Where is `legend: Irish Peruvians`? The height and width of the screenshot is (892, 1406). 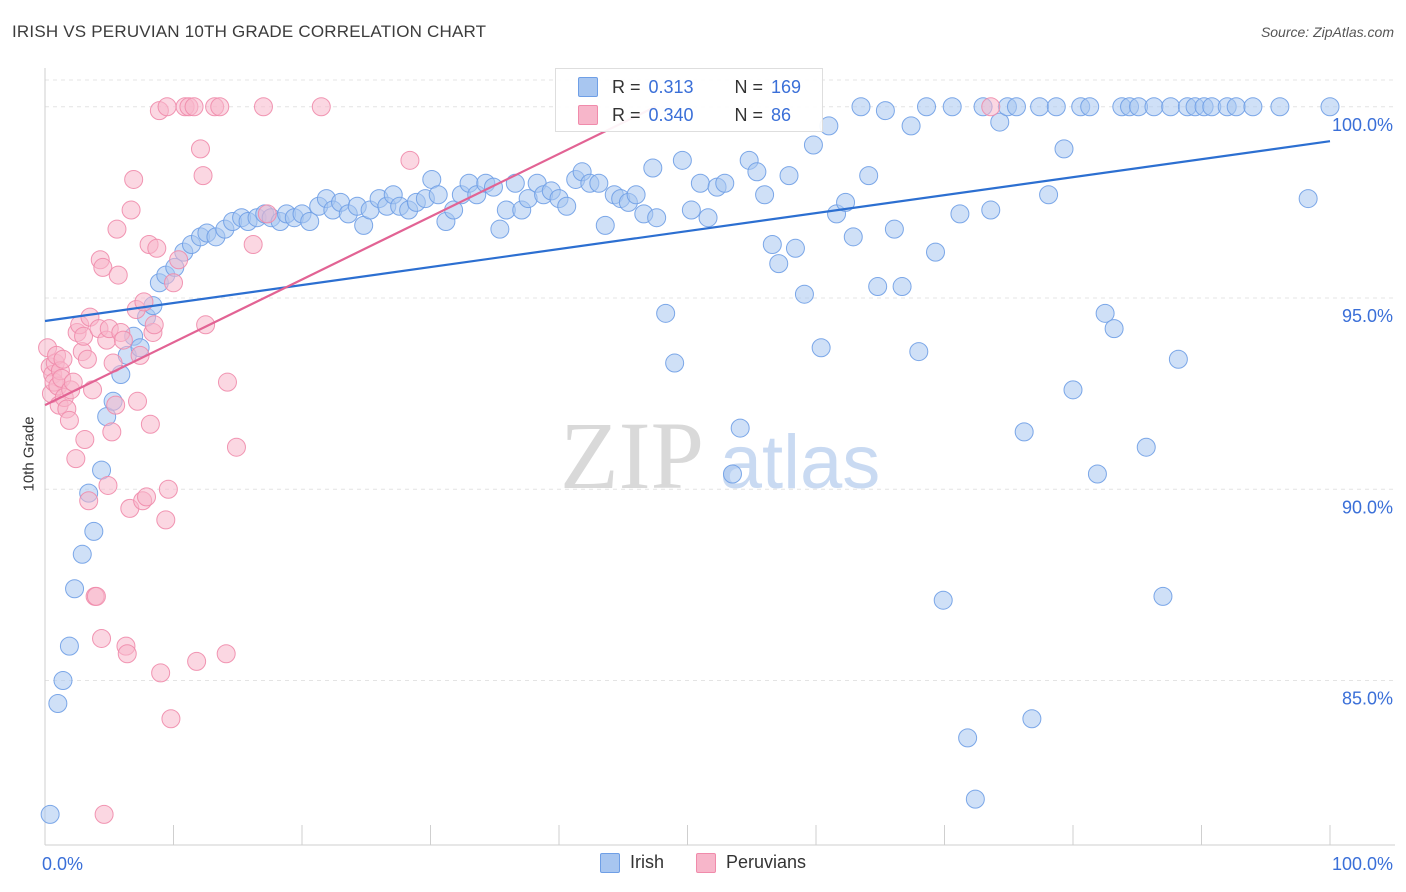
legend: Irish Peruvians is located at coordinates (703, 862).